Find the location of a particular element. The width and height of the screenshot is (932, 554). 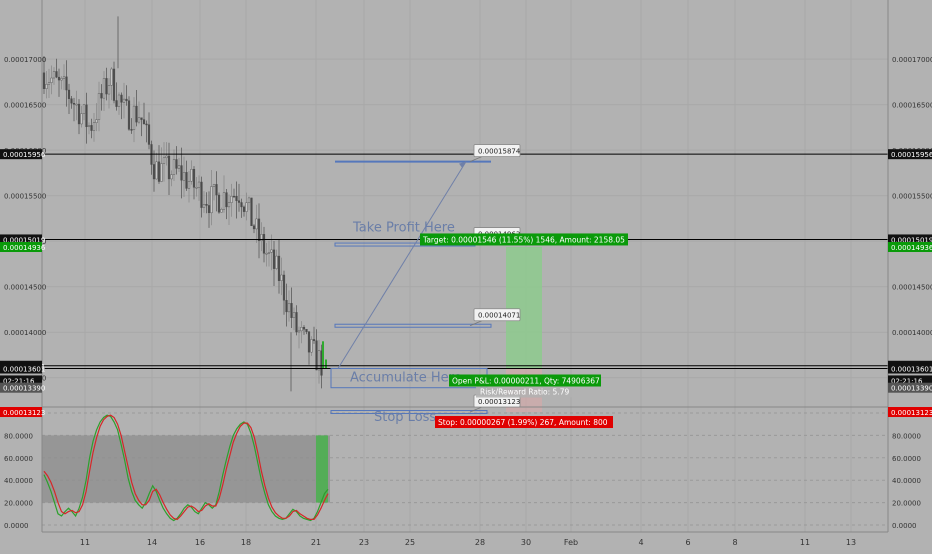

projection-arrow is located at coordinates (402, 265).